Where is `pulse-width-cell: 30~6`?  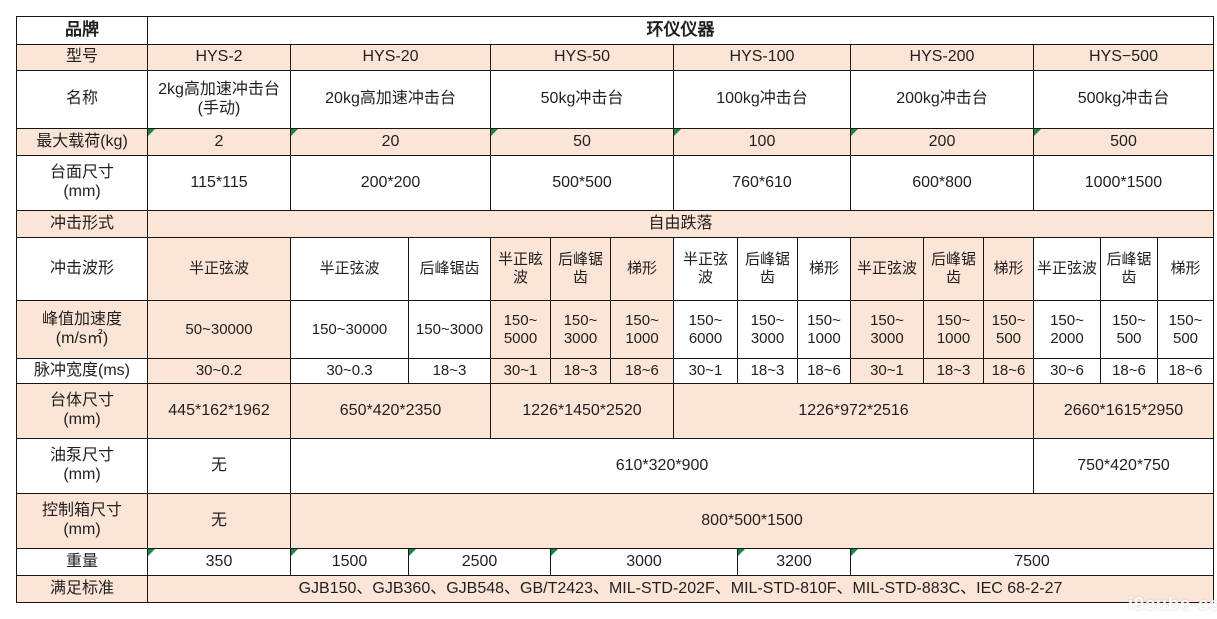 pulse-width-cell: 30~6 is located at coordinates (1067, 371).